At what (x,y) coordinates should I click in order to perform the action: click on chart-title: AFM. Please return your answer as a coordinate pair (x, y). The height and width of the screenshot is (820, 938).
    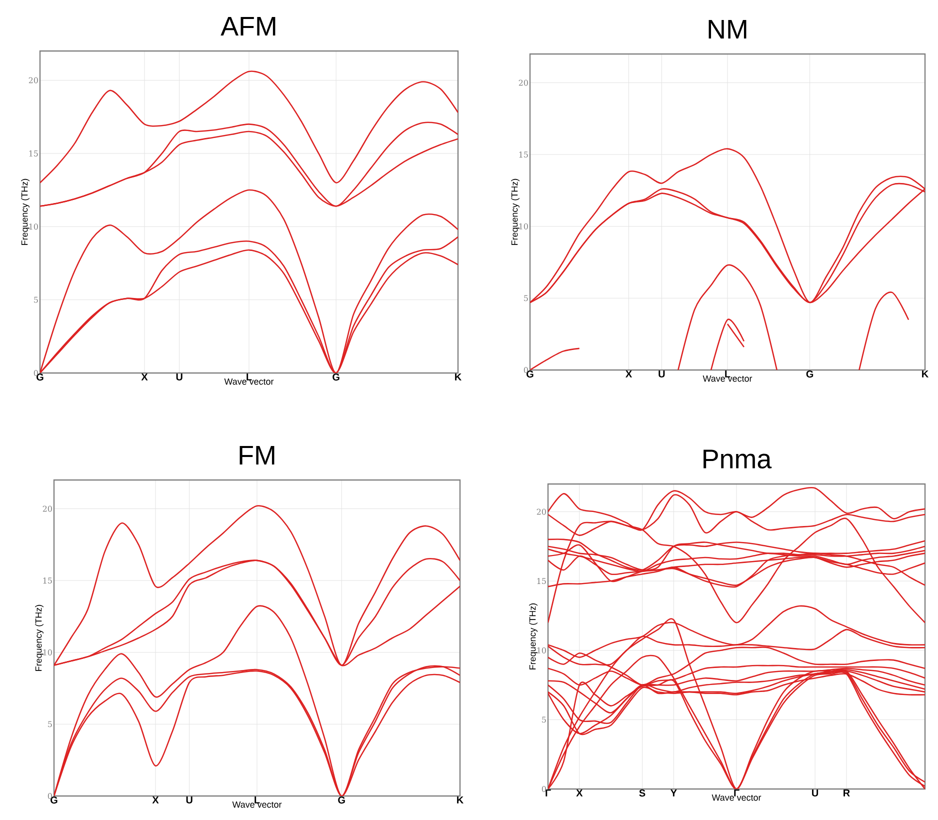
    Looking at the image, I should click on (248, 26).